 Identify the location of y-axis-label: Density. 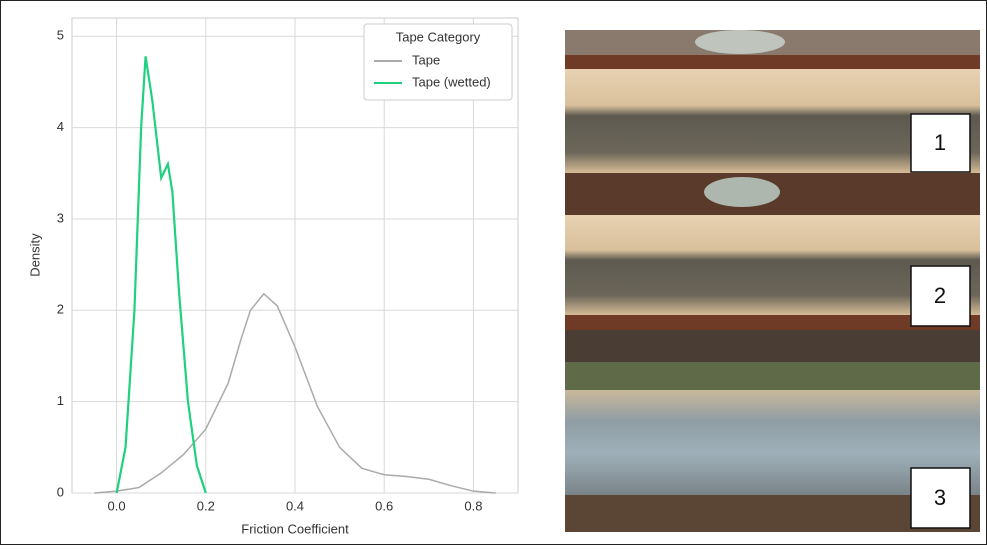
(34, 255).